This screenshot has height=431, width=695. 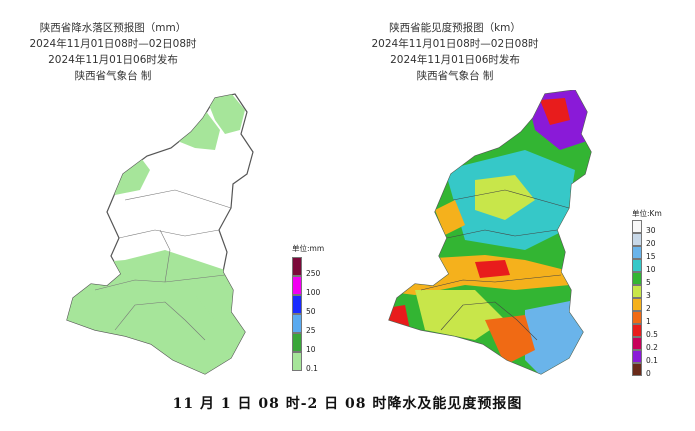 I want to click on visibility-legend-label: 0, so click(x=648, y=373).